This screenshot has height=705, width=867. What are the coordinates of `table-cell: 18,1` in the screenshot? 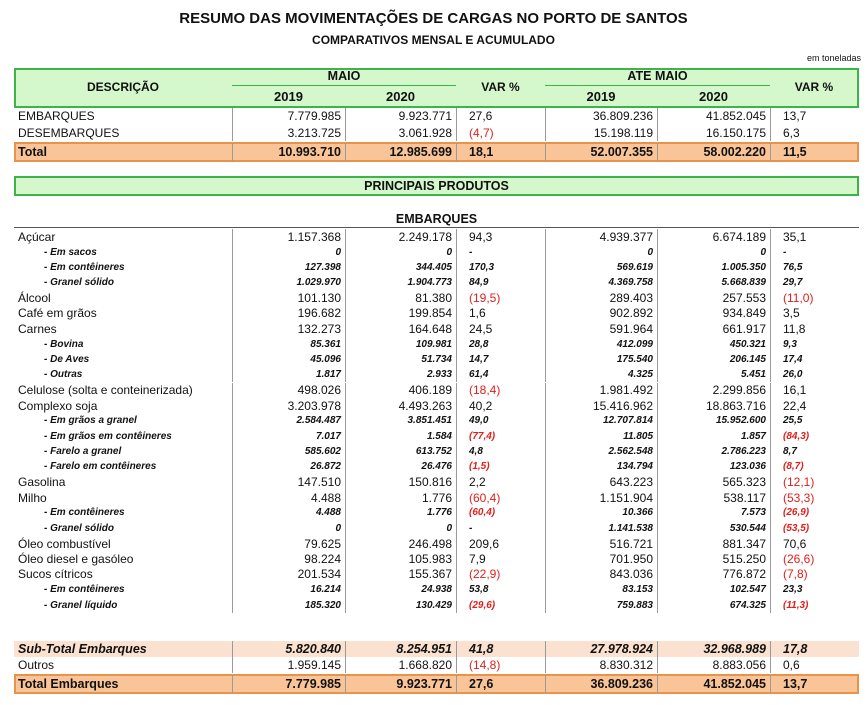 It's located at (500, 152).